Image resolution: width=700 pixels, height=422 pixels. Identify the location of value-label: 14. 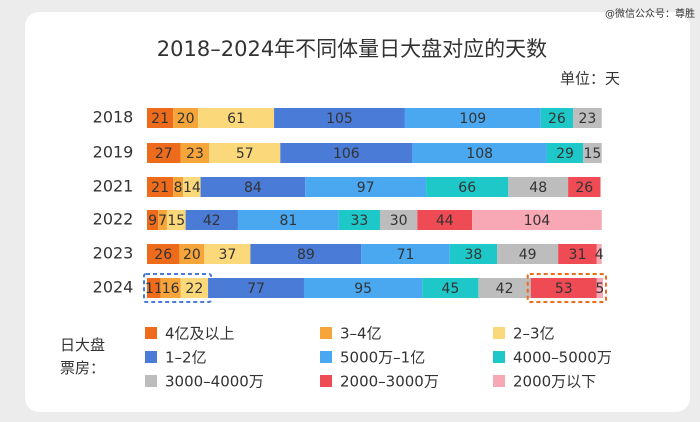
(192, 188).